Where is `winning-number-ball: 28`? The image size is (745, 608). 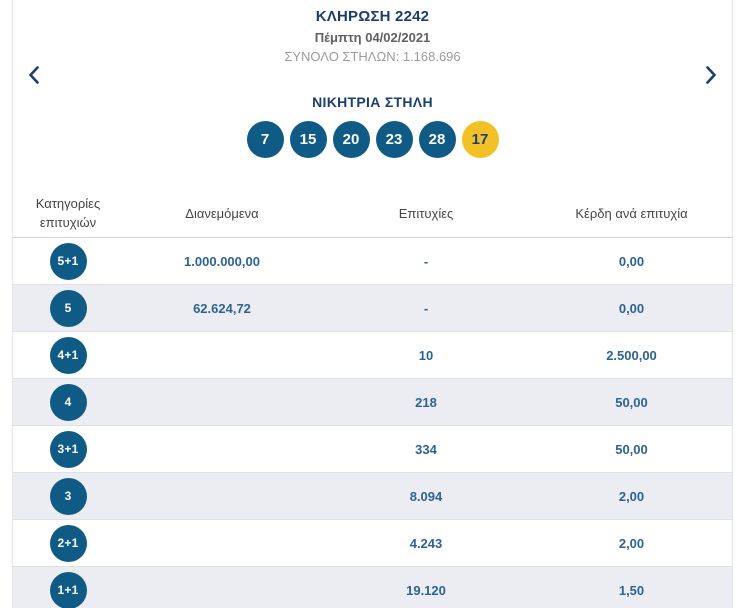
winning-number-ball: 28 is located at coordinates (437, 139).